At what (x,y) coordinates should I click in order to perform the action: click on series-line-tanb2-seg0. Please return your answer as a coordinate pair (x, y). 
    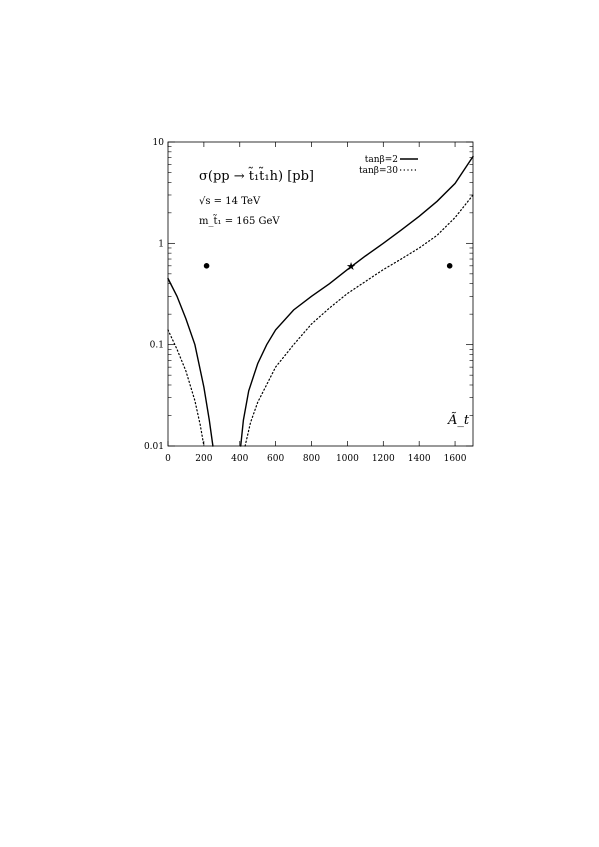
    Looking at the image, I should click on (190, 362).